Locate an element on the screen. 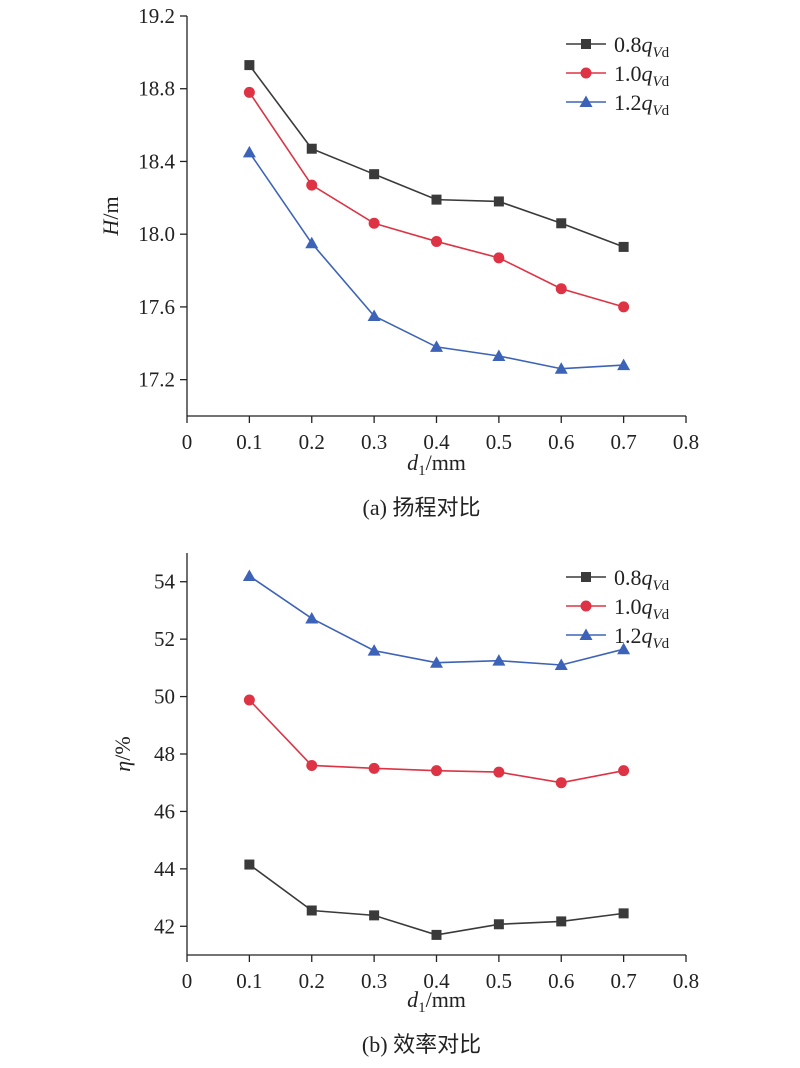  x-axis-label-symbol: d is located at coordinates (413, 462).